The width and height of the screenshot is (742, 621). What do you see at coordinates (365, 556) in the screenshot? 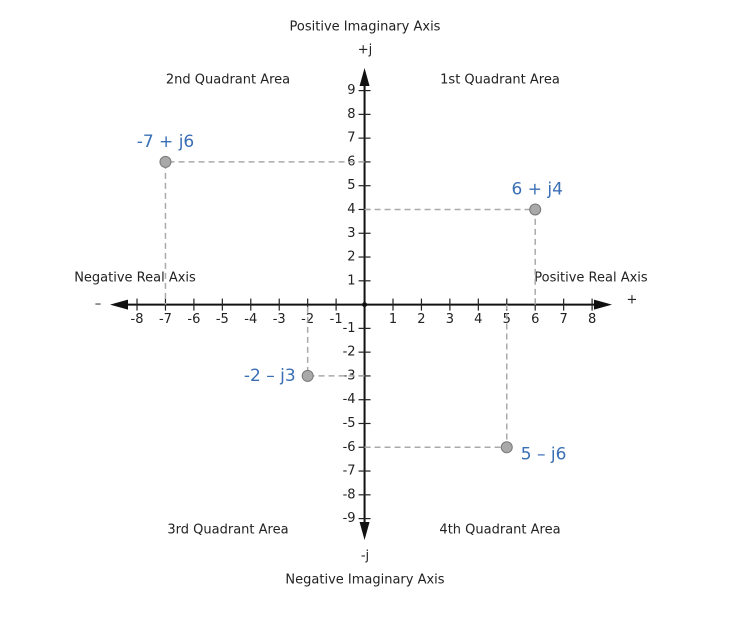
I see `axis-symbol: -j` at bounding box center [365, 556].